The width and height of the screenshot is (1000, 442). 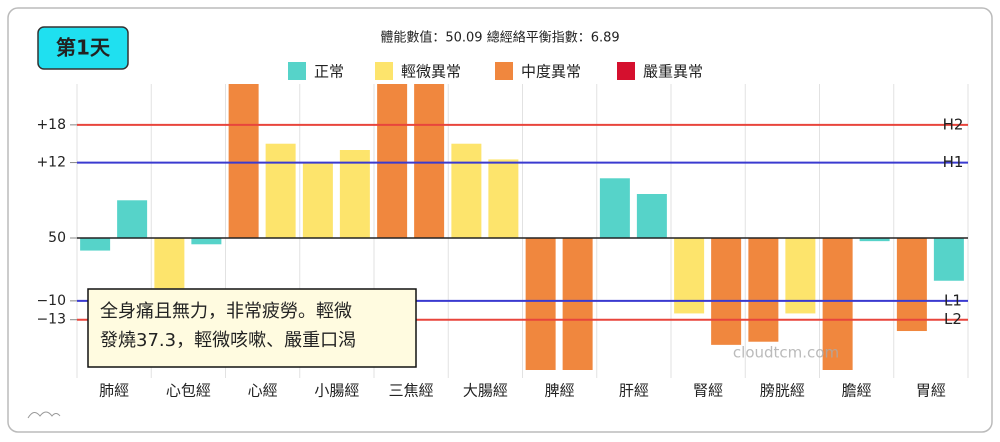 I want to click on annotation-text: 發燒37.3，輕微咳嗽、嚴重口渴, so click(x=228, y=340).